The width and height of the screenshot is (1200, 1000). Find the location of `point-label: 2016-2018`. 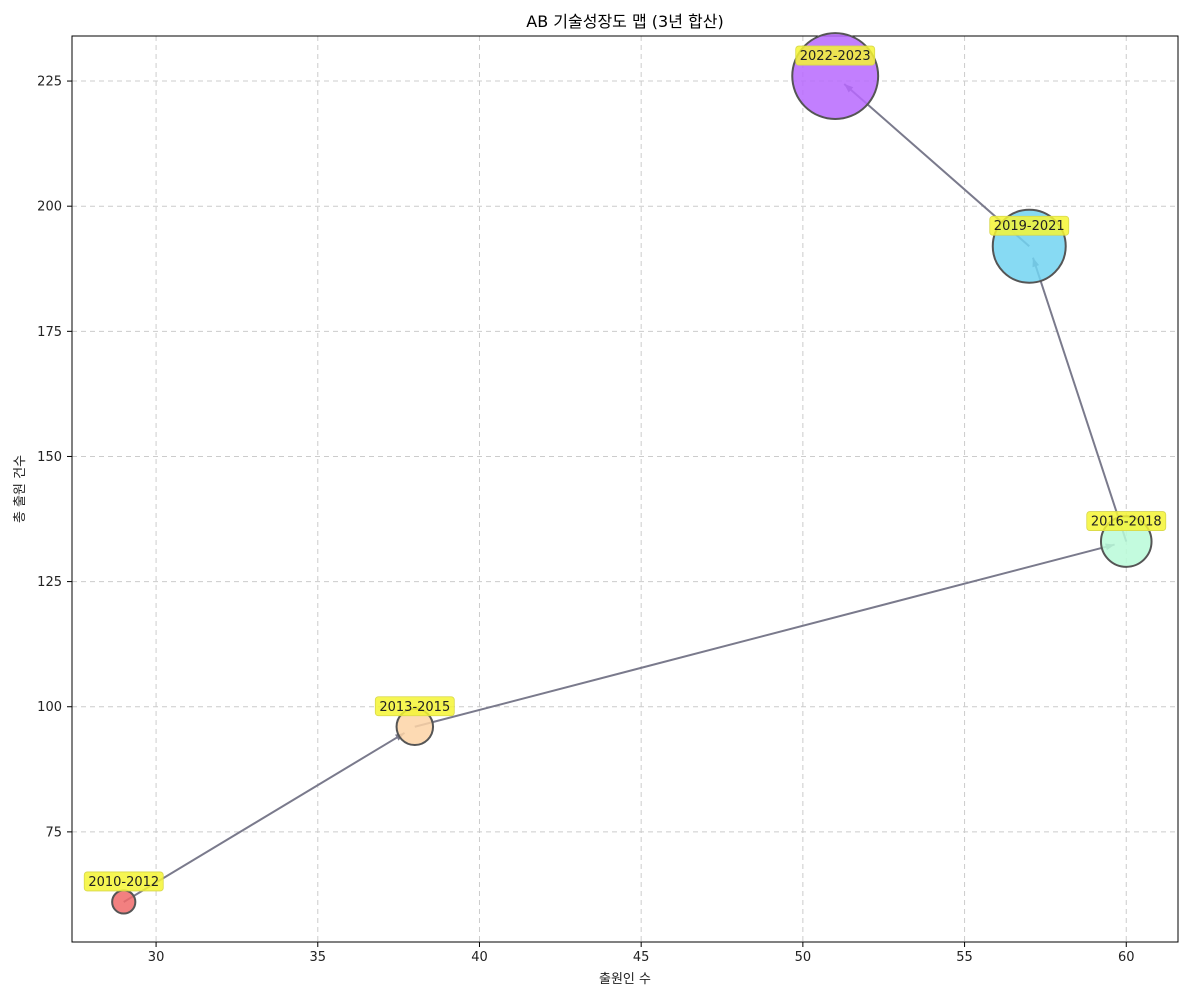

point-label: 2016-2018 is located at coordinates (1126, 522).